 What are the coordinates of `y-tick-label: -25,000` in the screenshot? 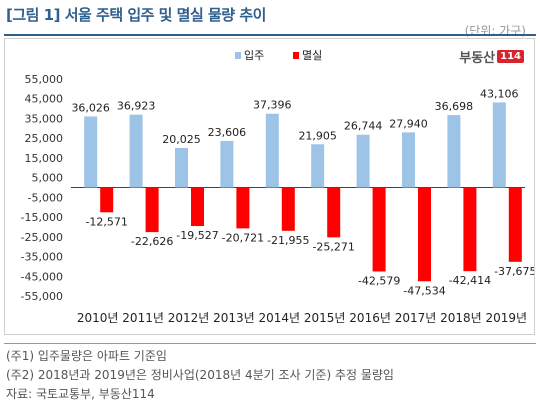 It's located at (42, 237).